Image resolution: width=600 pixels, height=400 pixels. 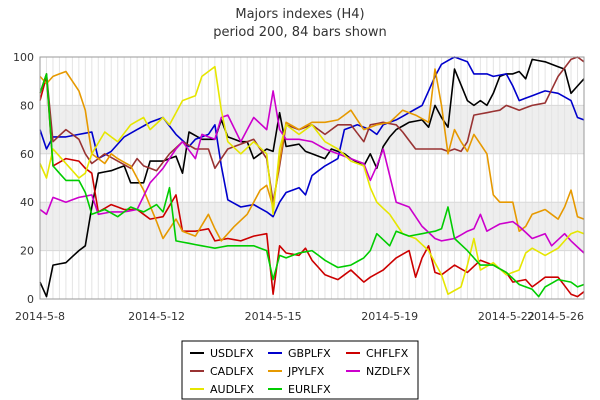 What do you see at coordinates (555, 316) in the screenshot?
I see `x-tick-label: 2014-5-26` at bounding box center [555, 316].